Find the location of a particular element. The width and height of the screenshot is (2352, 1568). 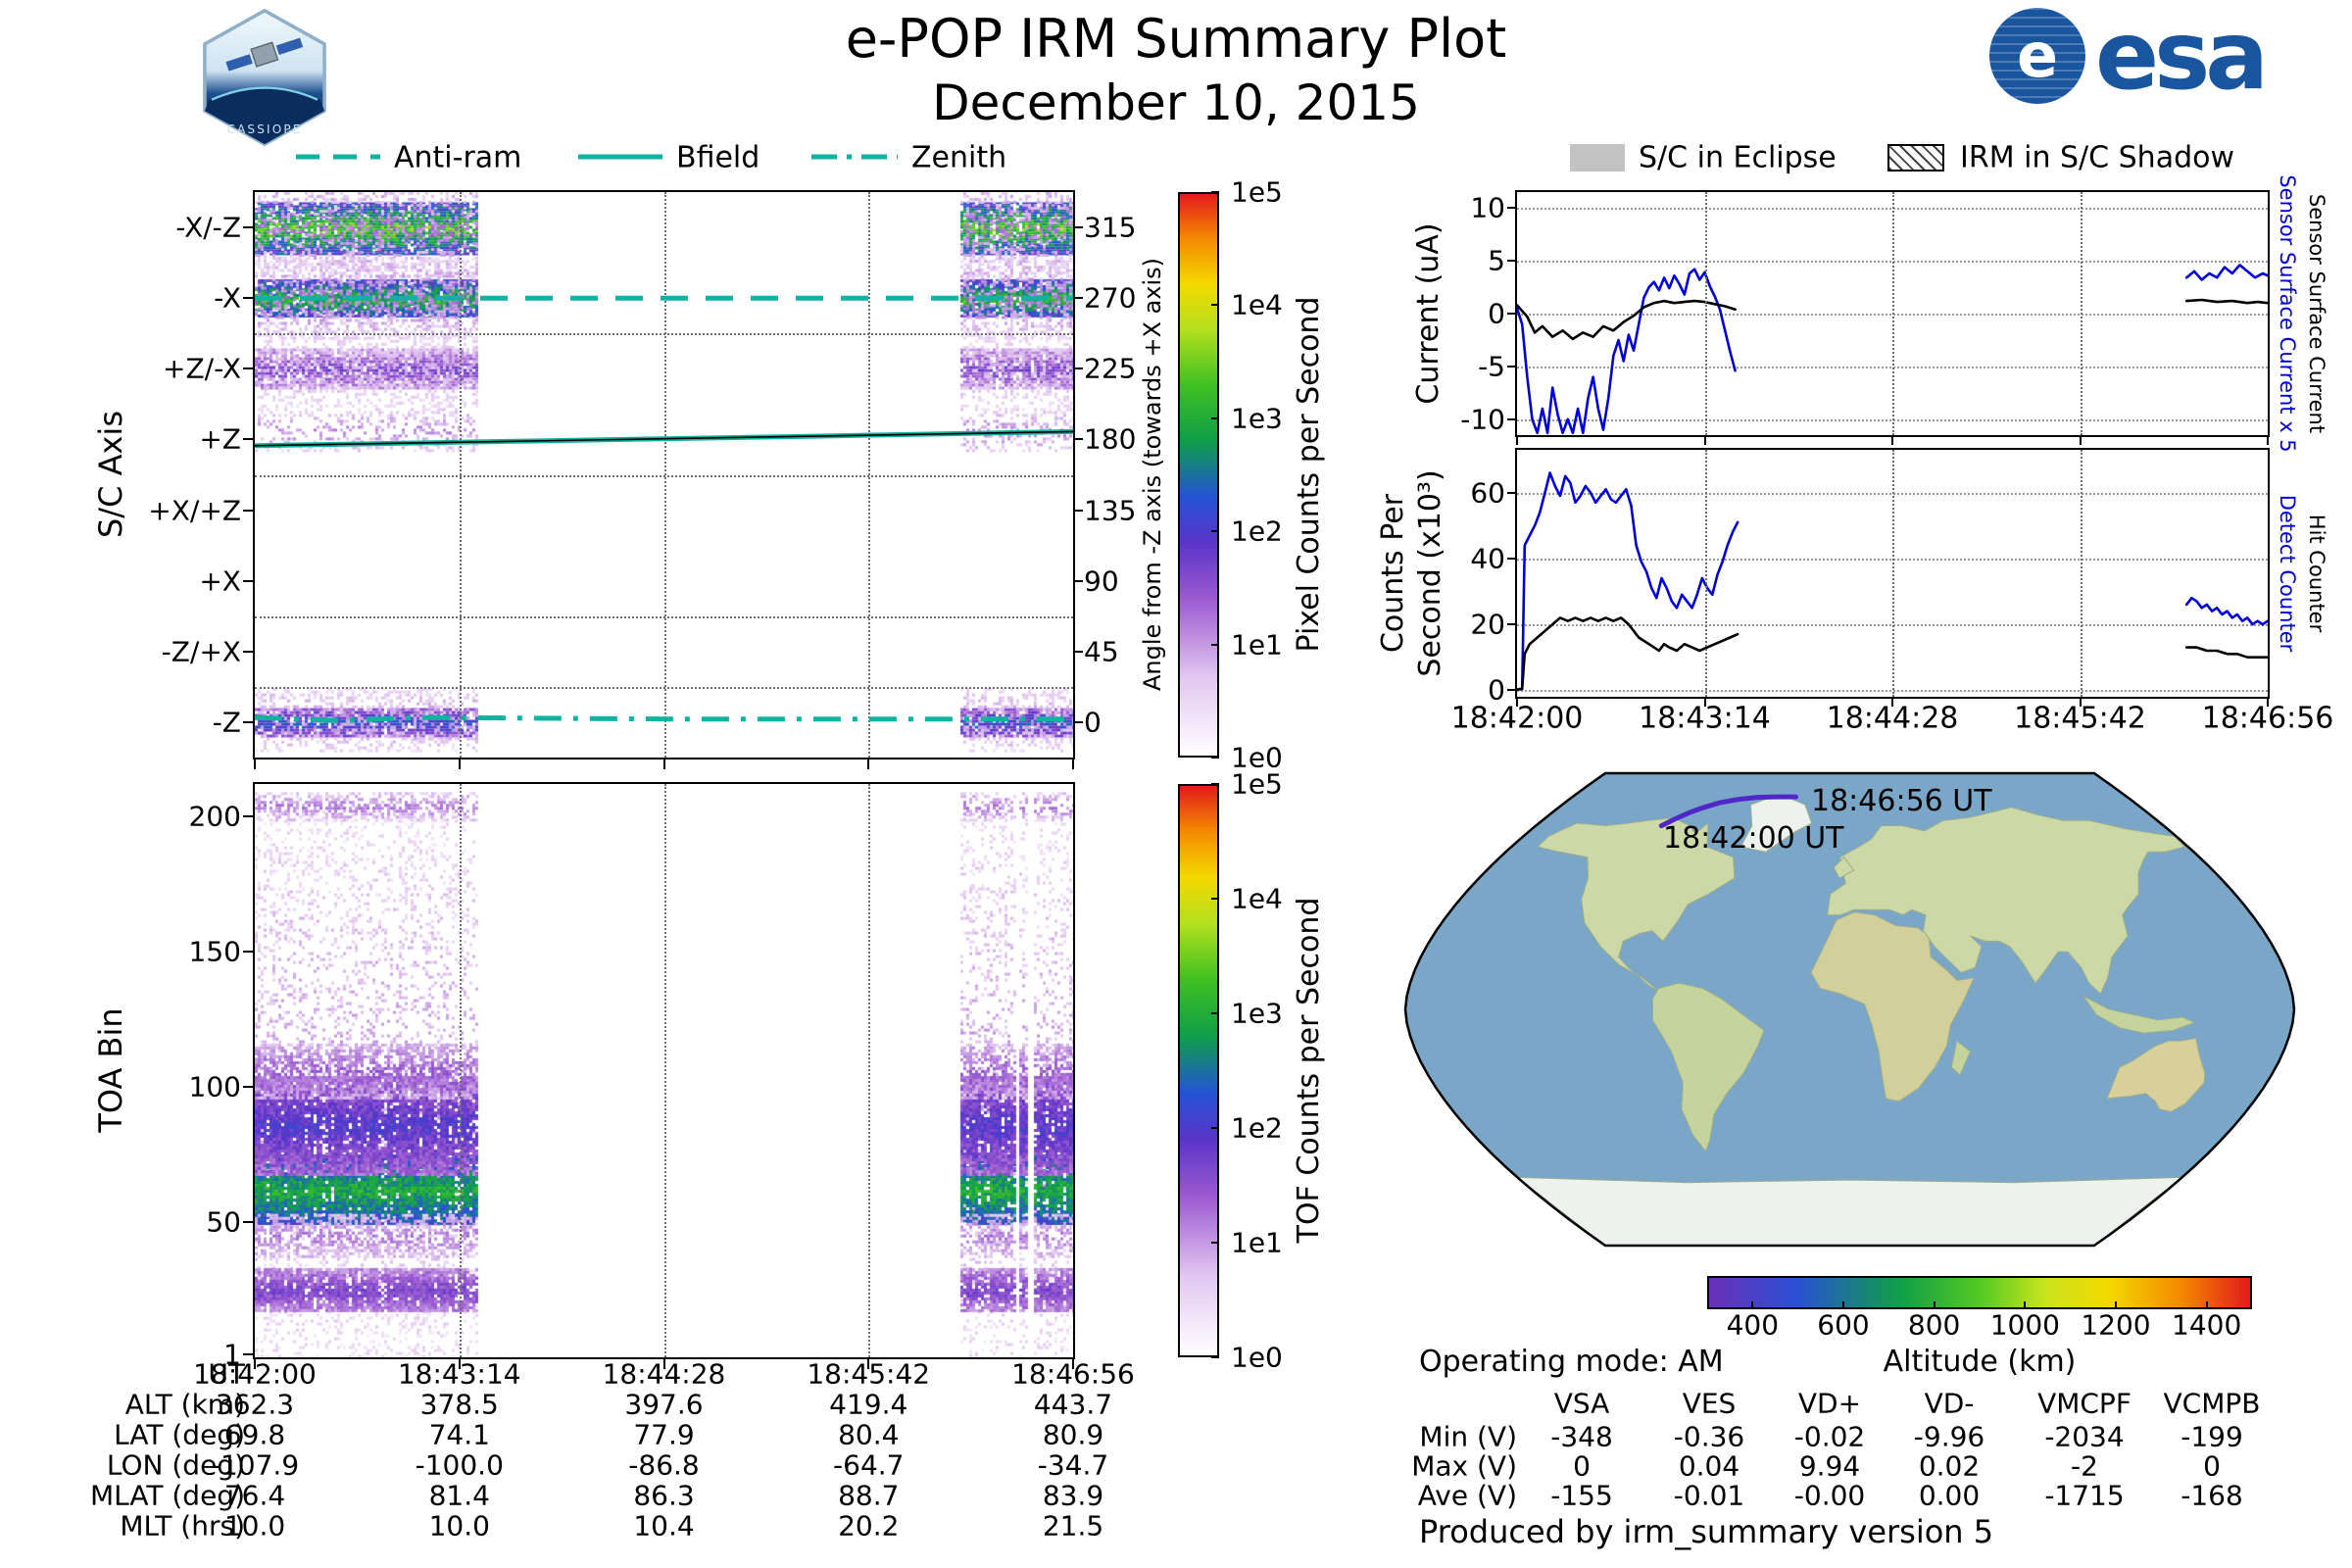

ephemeris-value: -100.0 is located at coordinates (459, 1465).